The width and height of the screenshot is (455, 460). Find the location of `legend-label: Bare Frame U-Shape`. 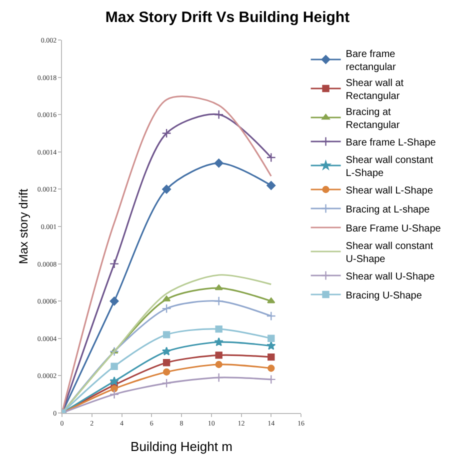

legend-label: Bare Frame U-Shape is located at coordinates (394, 228).